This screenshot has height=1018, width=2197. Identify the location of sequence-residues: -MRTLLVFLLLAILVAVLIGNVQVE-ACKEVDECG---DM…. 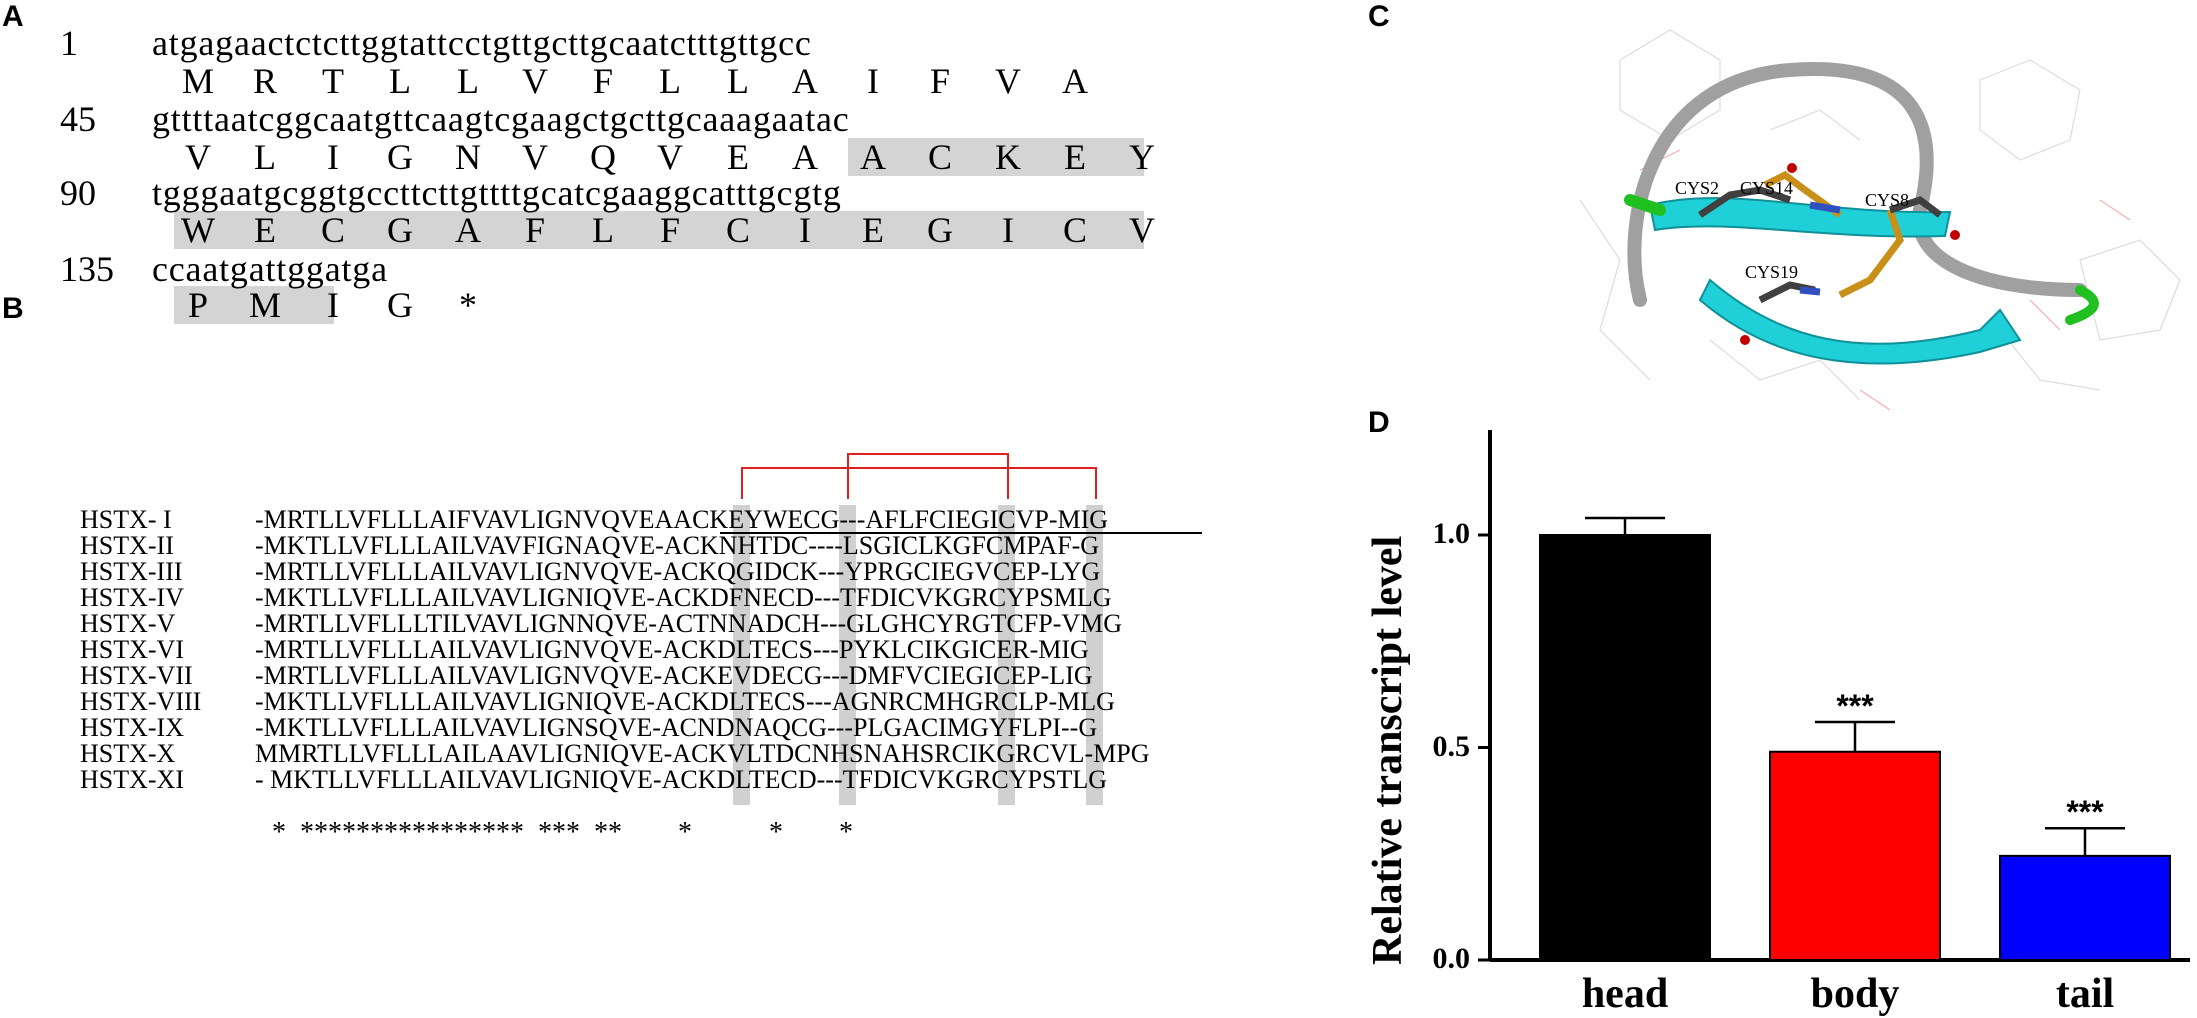
(674, 675).